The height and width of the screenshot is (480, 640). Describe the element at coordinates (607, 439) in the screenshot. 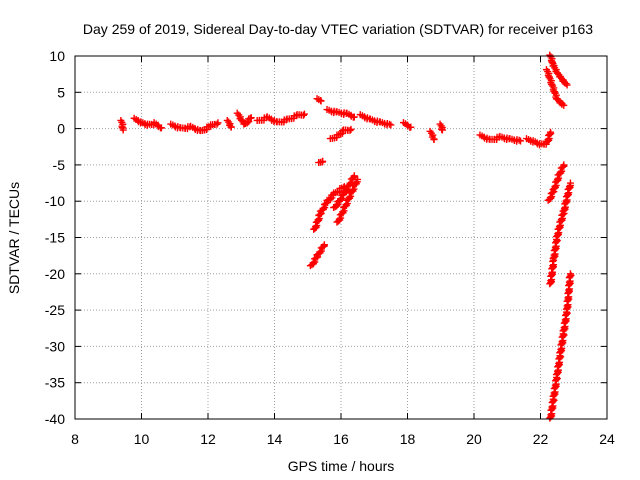

I see `x-tick-label: 24` at that location.